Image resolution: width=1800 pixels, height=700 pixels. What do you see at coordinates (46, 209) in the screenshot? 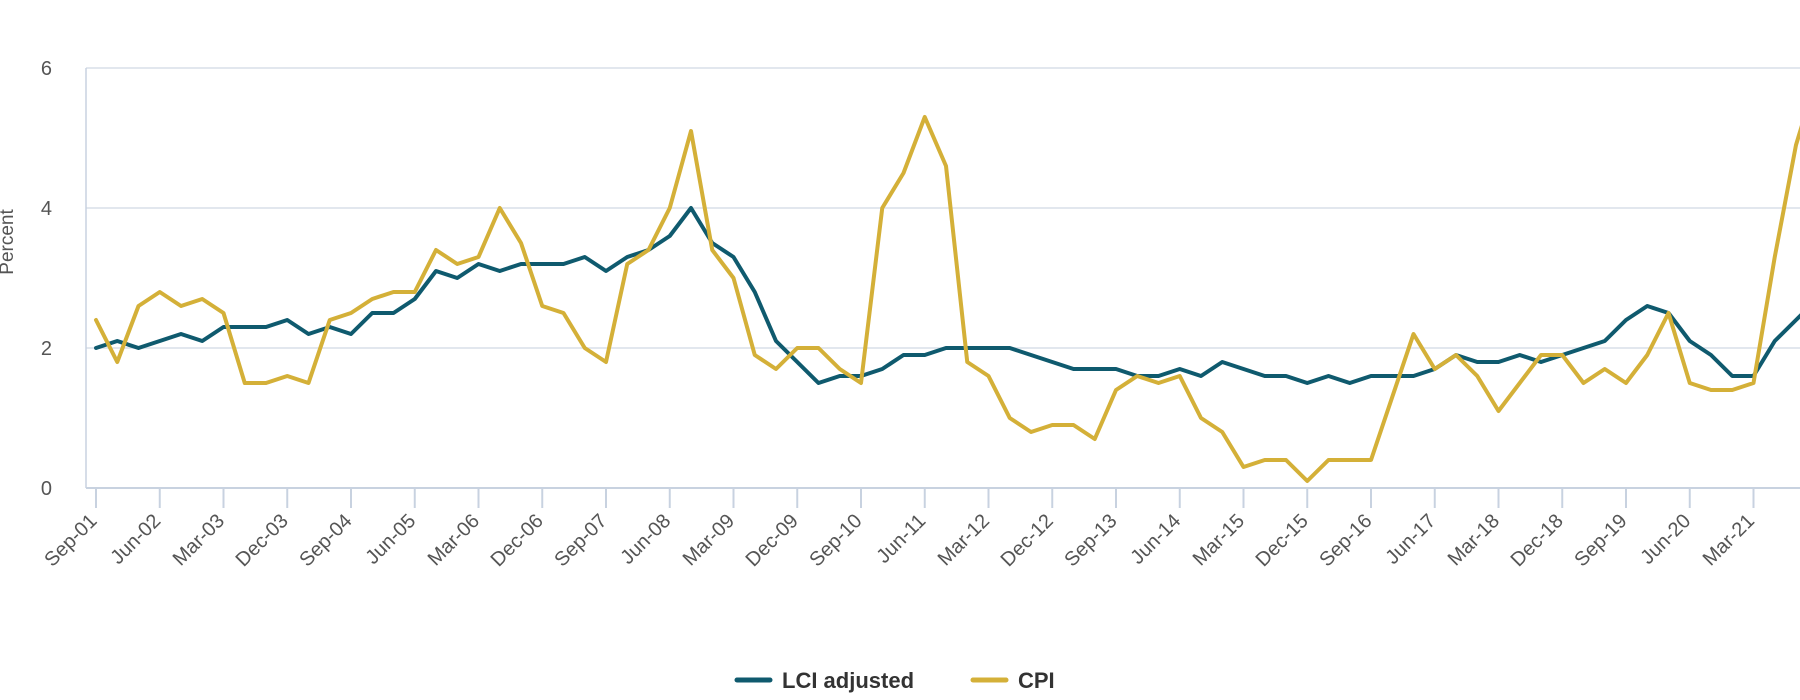
I see `y-tick-label: 4` at bounding box center [46, 209].